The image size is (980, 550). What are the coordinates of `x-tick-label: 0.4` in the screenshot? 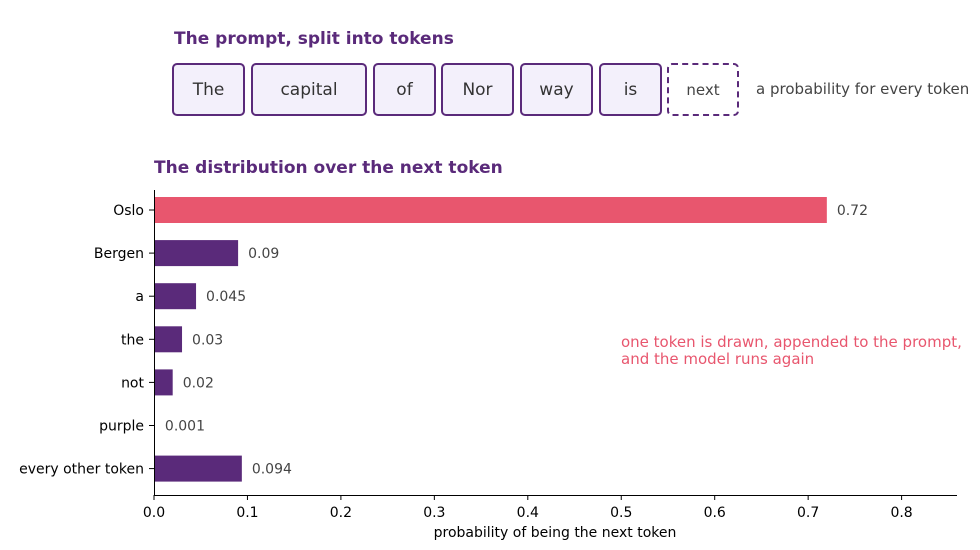 It's located at (528, 513).